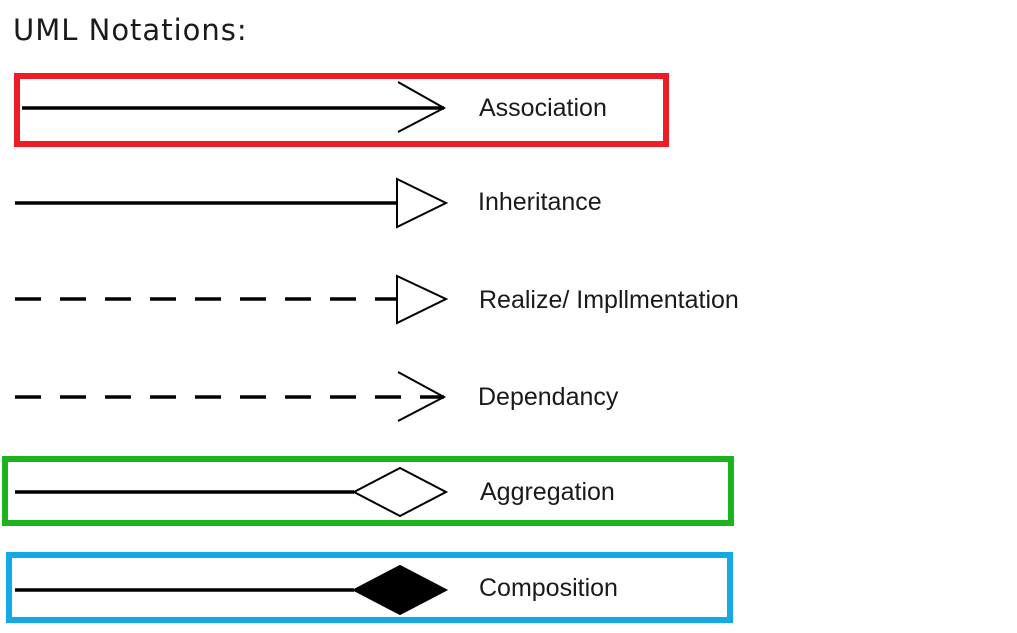 The height and width of the screenshot is (633, 1017). I want to click on dependency-label: Dependancy, so click(548, 397).